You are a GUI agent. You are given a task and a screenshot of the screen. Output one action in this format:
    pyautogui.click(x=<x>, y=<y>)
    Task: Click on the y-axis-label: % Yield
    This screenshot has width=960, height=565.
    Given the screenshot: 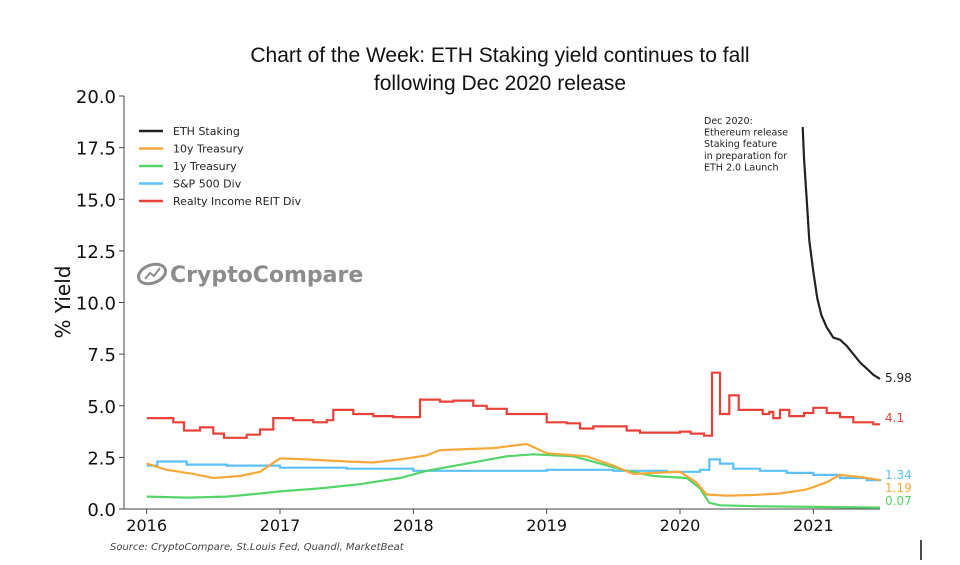 What is the action you would take?
    pyautogui.click(x=63, y=302)
    